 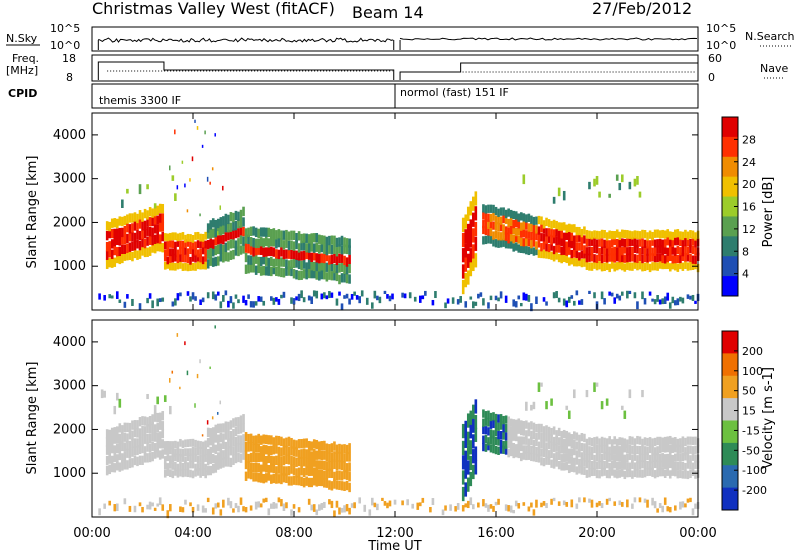 What do you see at coordinates (730, 342) in the screenshot?
I see `velocity-colorbar-swatch` at bounding box center [730, 342].